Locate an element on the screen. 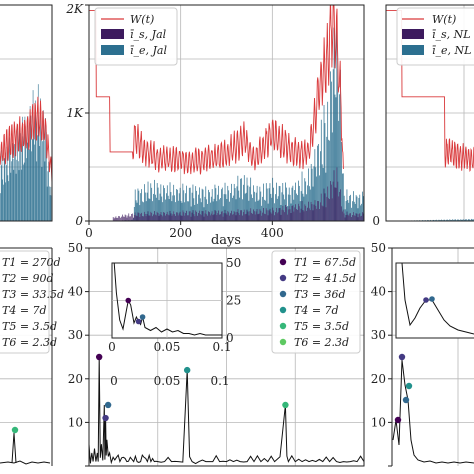 Image resolution: width=474 pixels, height=474 pixels. peak-marker is located at coordinates (409, 386).